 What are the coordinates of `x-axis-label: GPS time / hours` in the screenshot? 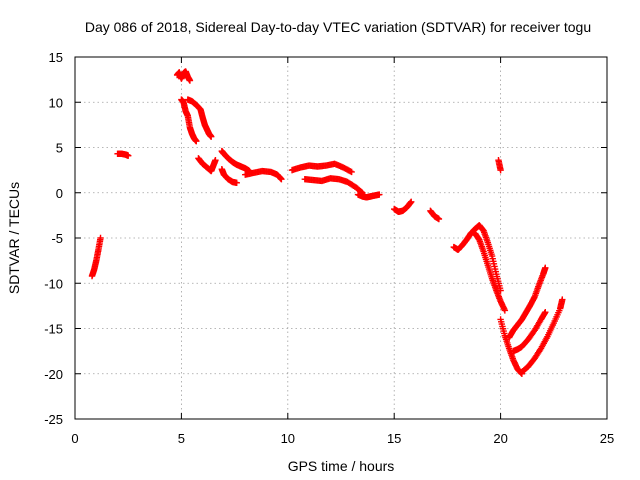 It's located at (341, 466).